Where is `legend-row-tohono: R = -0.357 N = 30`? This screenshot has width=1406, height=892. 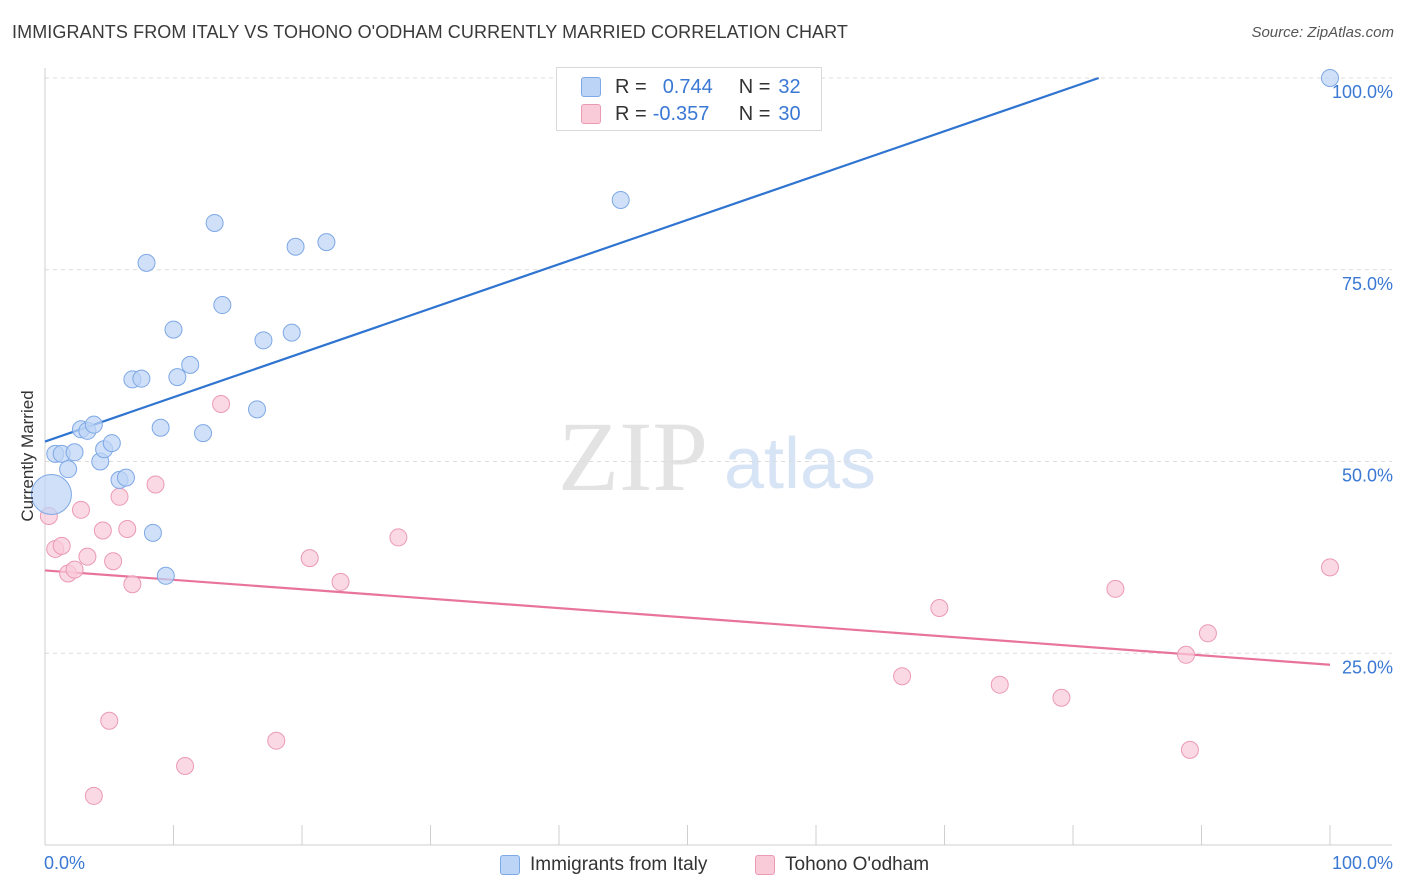 legend-row-tohono: R = -0.357 N = 30 is located at coordinates (691, 114).